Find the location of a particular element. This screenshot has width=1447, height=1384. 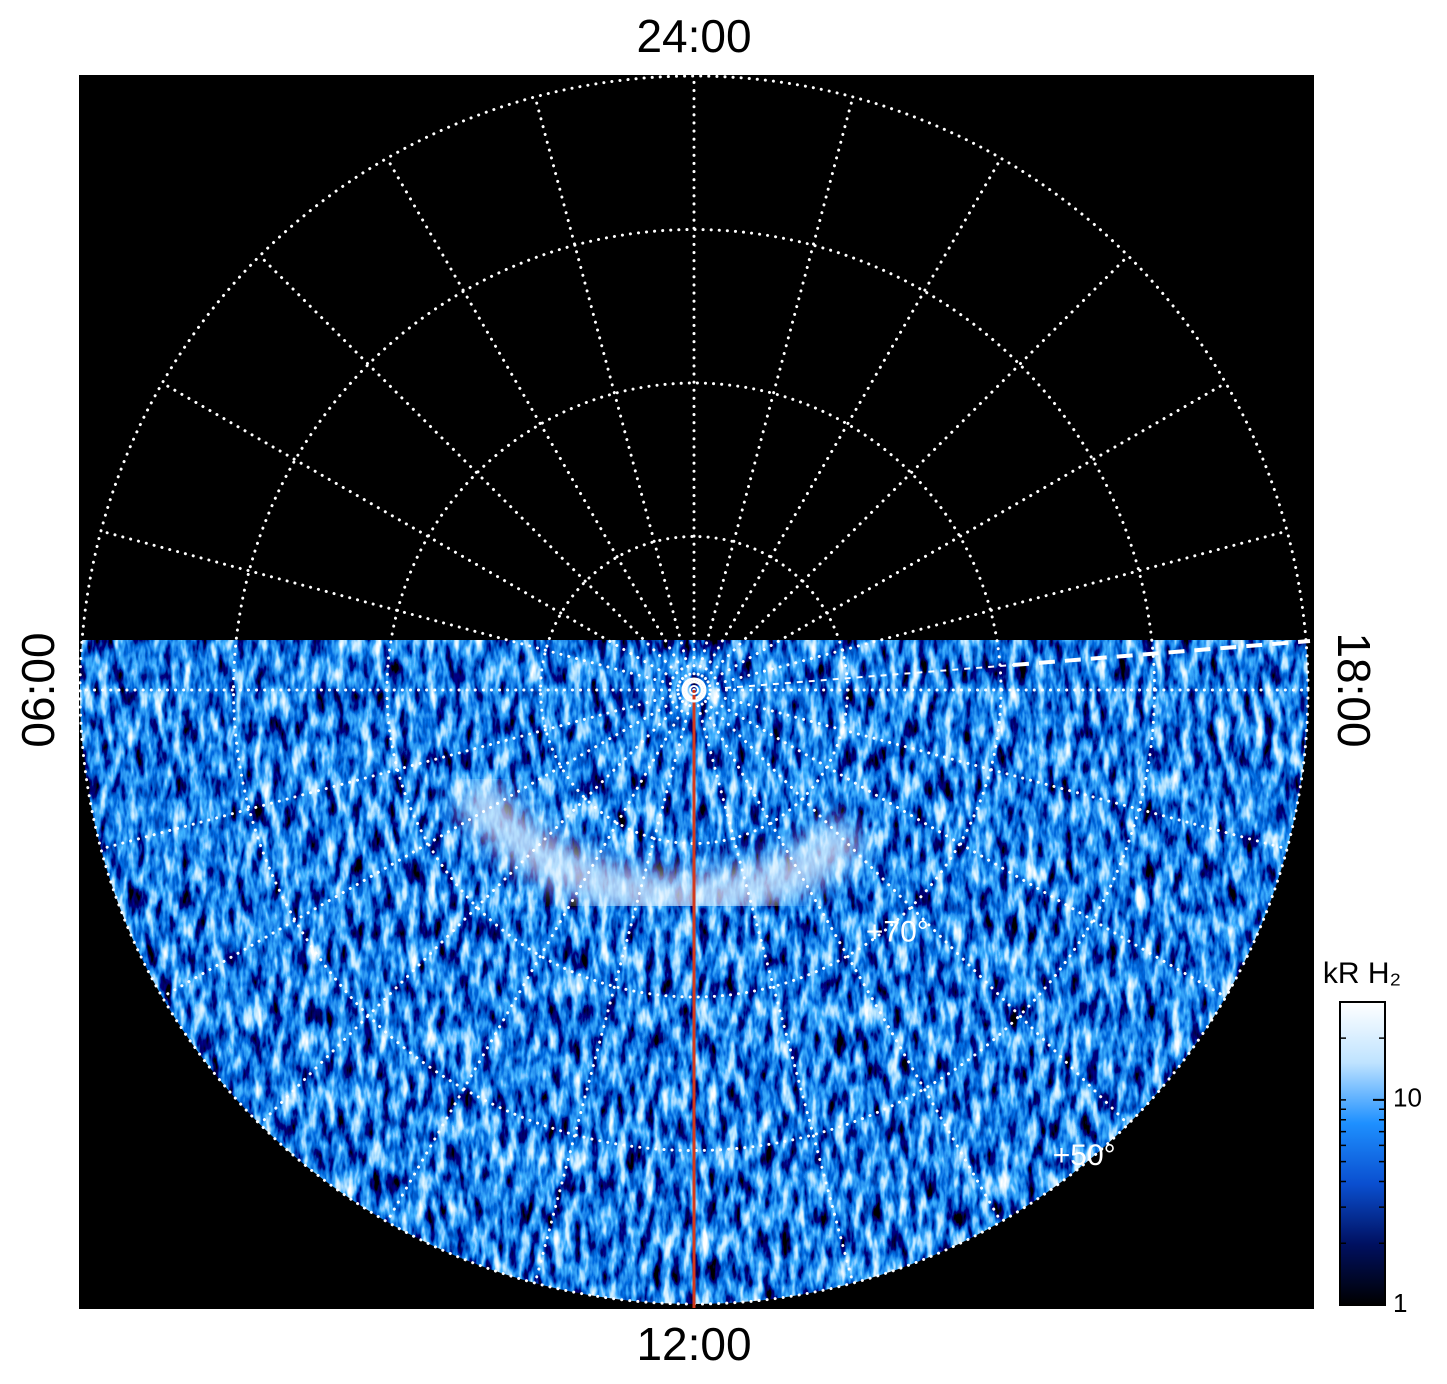

pole-marker is located at coordinates (694, 690).